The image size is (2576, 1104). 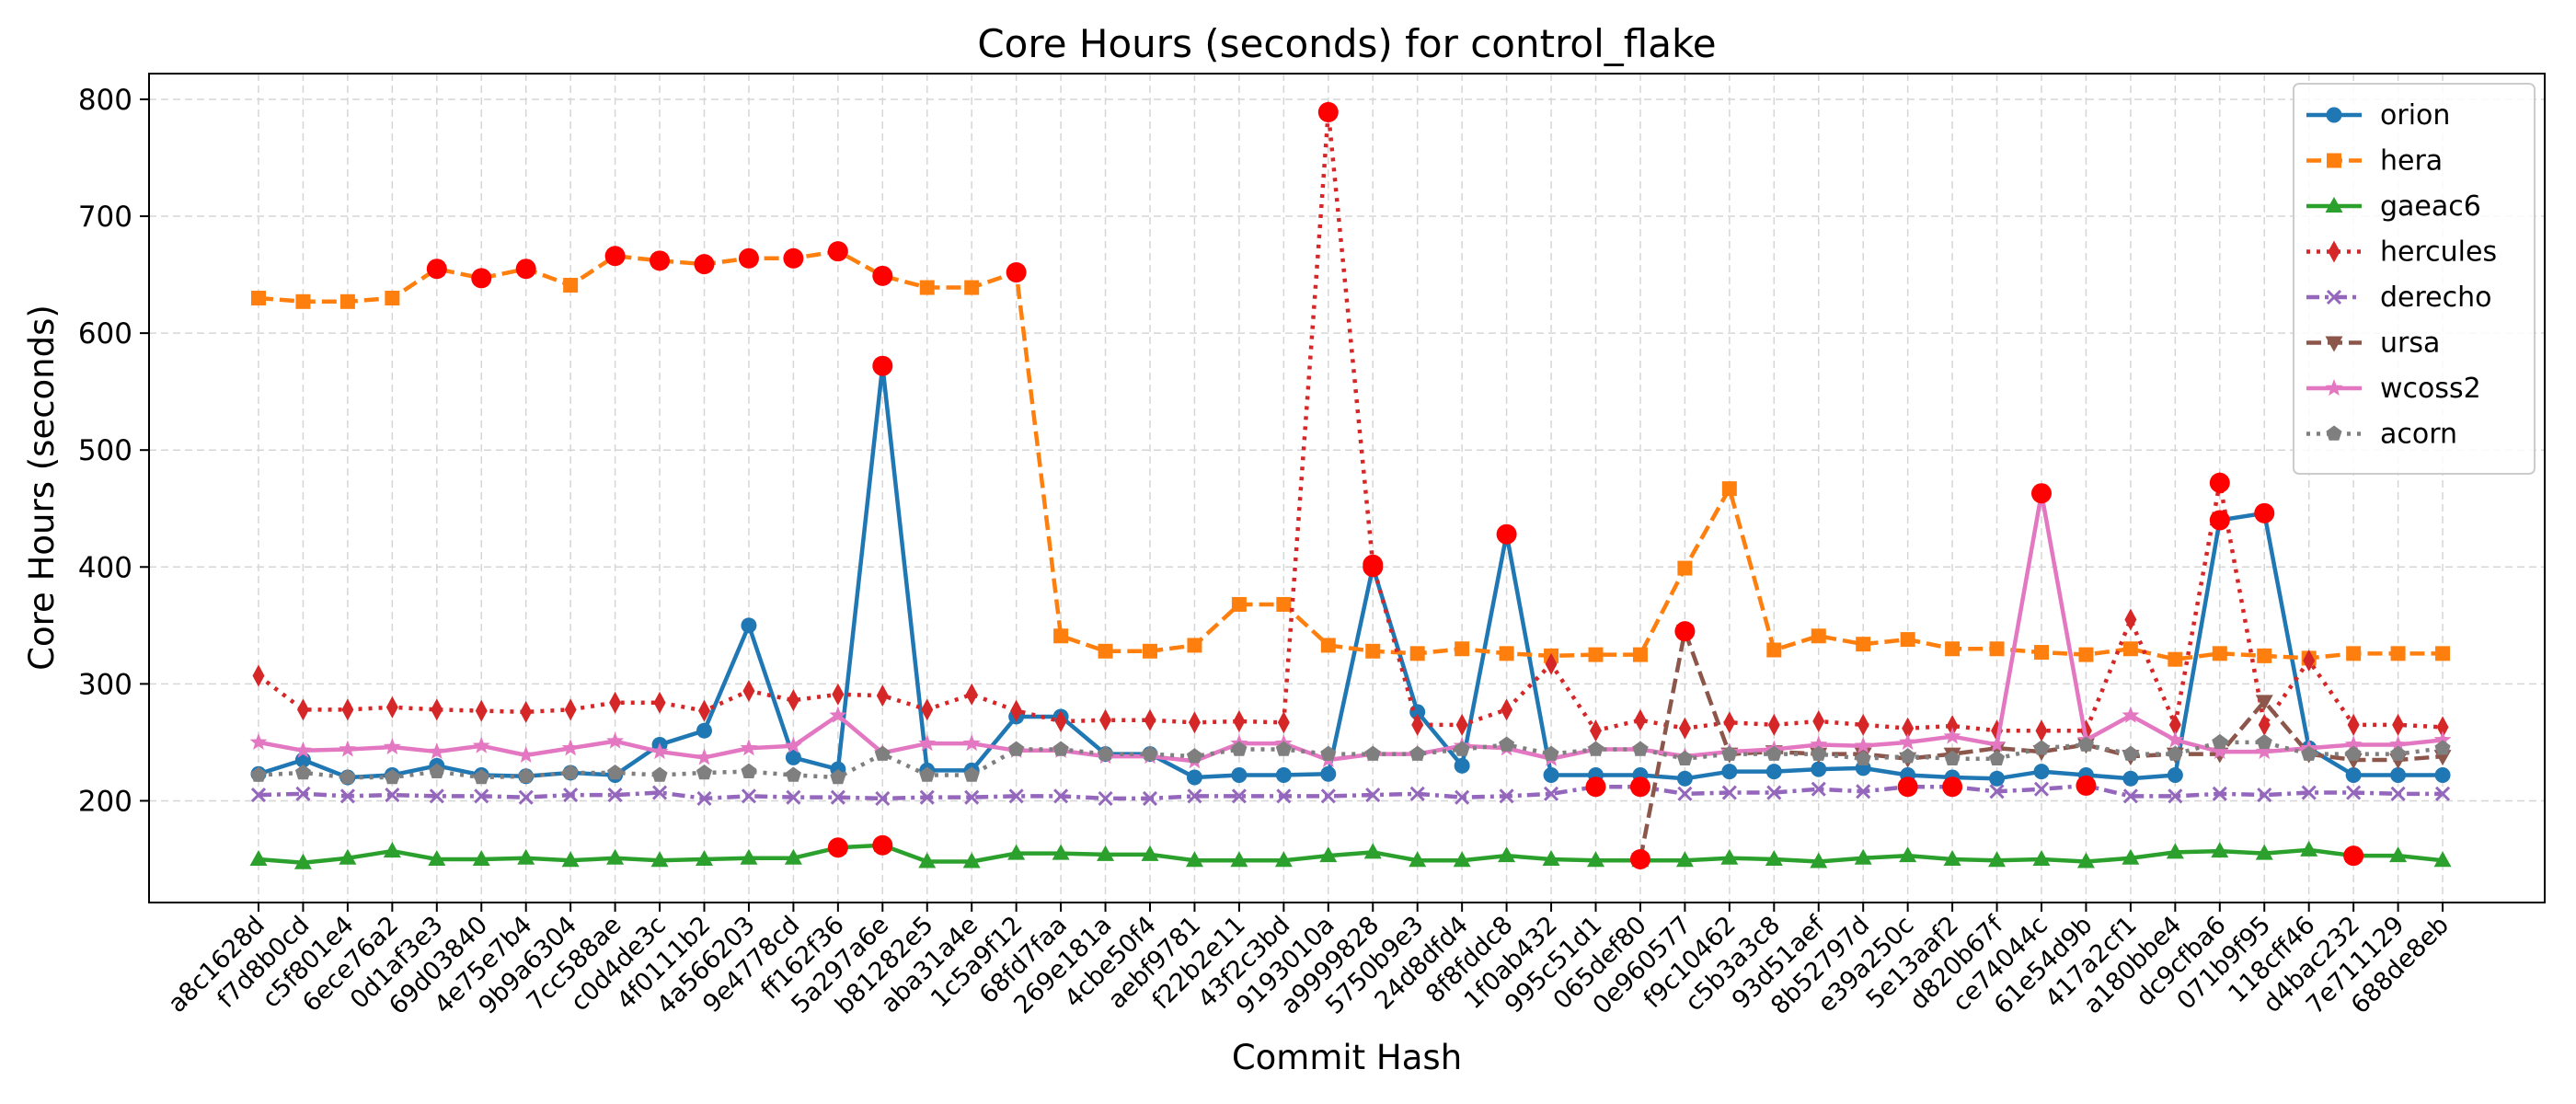 What do you see at coordinates (2418, 435) in the screenshot?
I see `legend-label-acorn: acorn` at bounding box center [2418, 435].